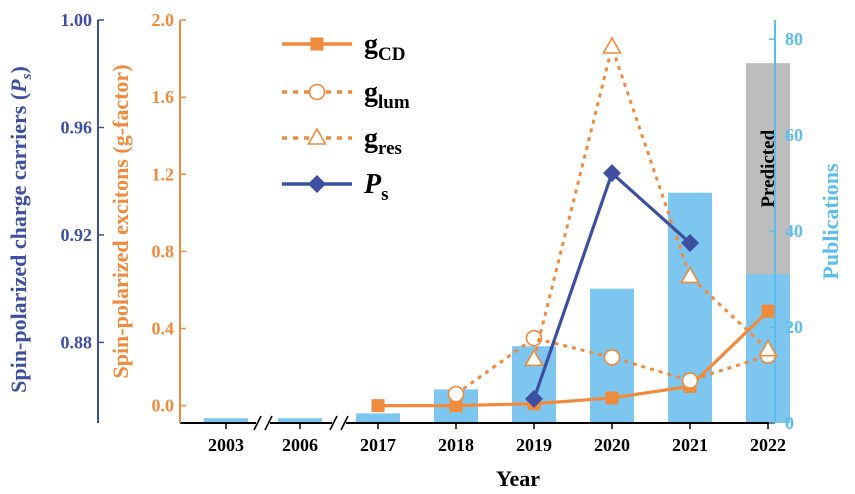 The width and height of the screenshot is (855, 494). I want to click on x-tick-label: 2018, so click(456, 445).